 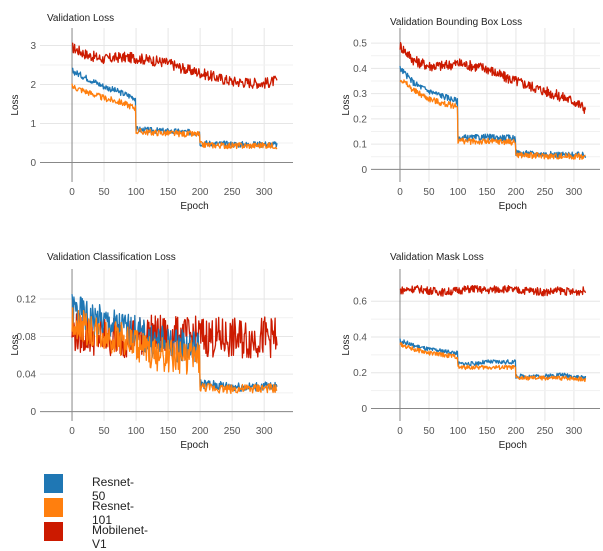 What do you see at coordinates (113, 513) in the screenshot?
I see `legend-label-resnet-101: Resnet-101` at bounding box center [113, 513].